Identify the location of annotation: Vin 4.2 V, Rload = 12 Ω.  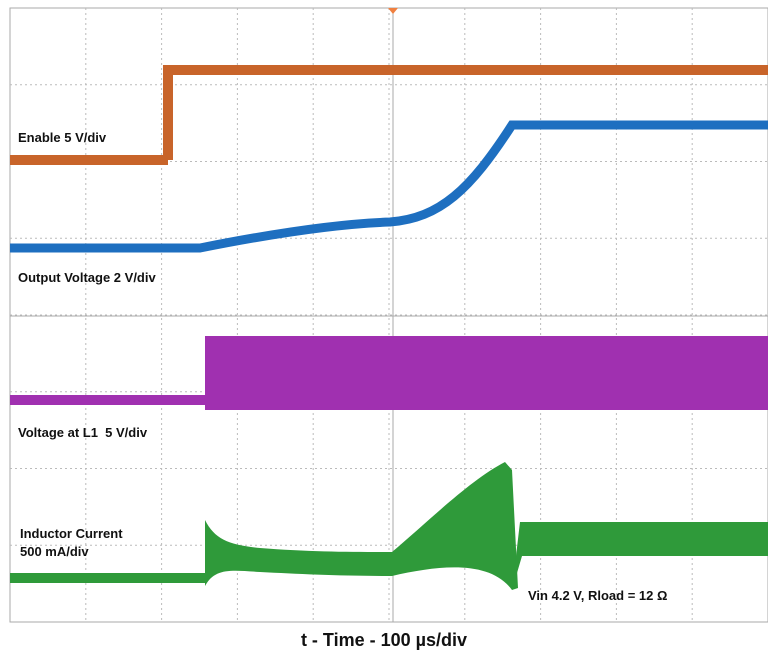
(597, 595).